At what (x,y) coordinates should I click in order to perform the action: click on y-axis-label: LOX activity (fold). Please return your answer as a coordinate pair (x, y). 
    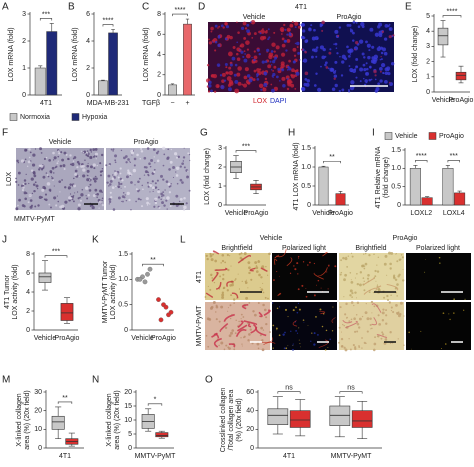
    Looking at the image, I should click on (15, 291).